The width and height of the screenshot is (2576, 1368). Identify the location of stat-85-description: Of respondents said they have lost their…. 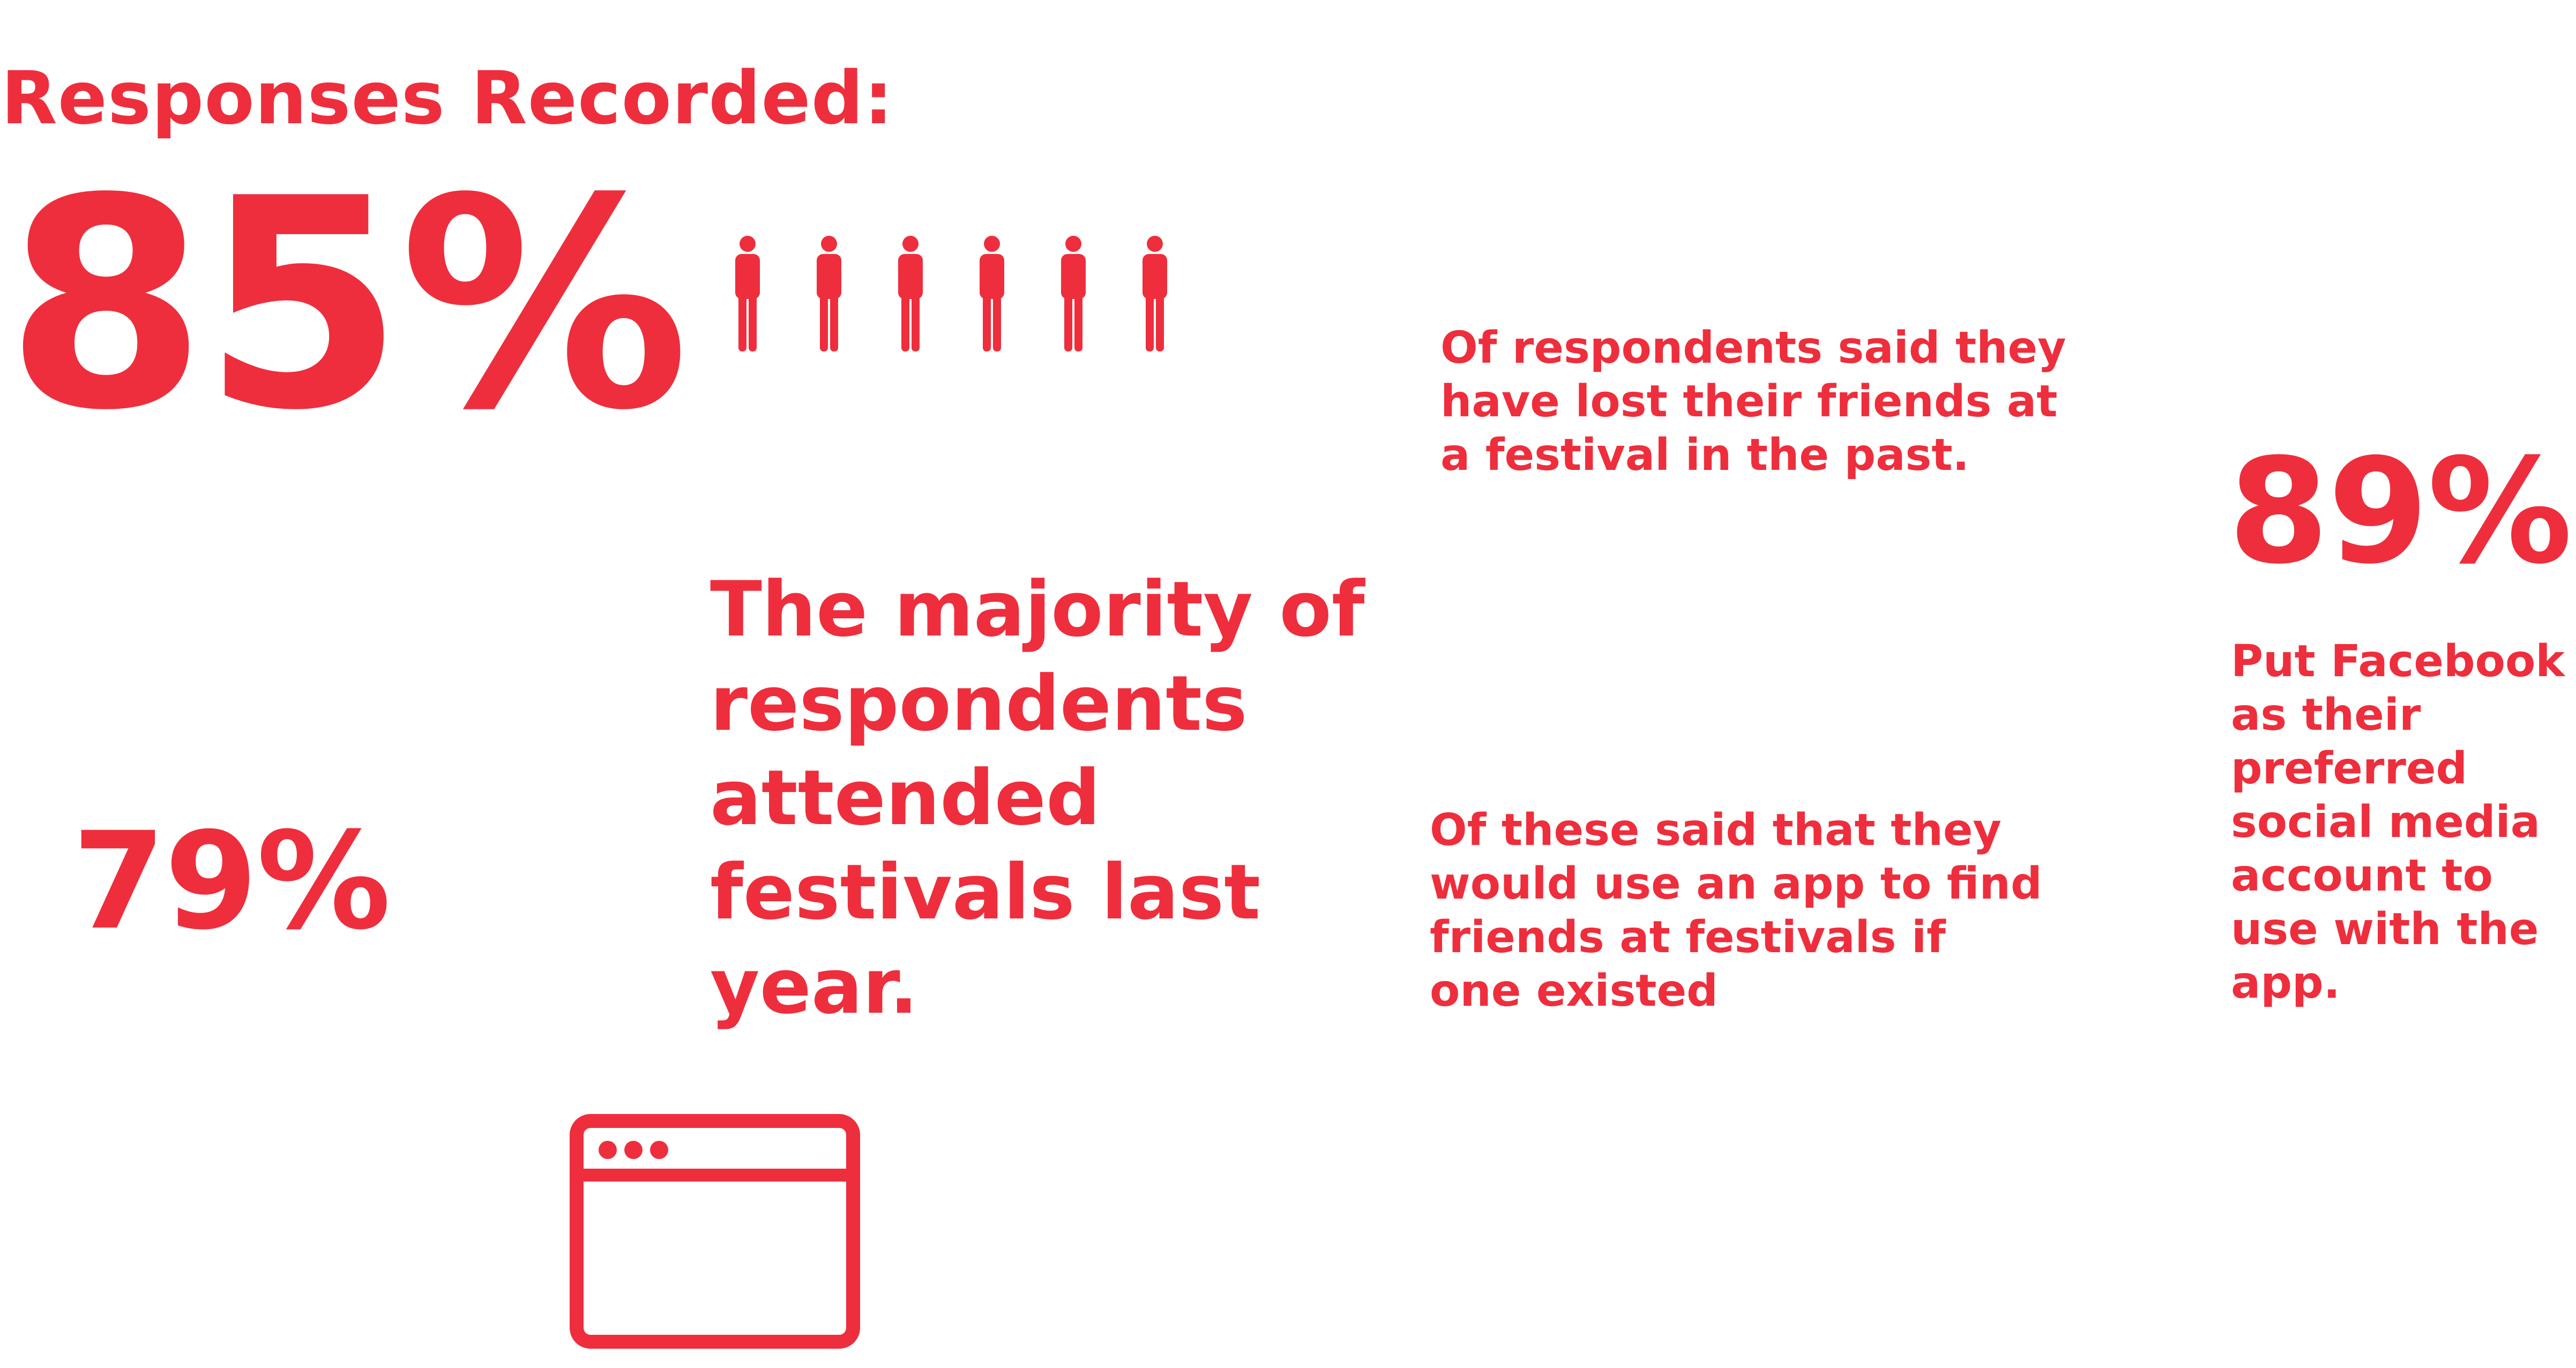
(1753, 402).